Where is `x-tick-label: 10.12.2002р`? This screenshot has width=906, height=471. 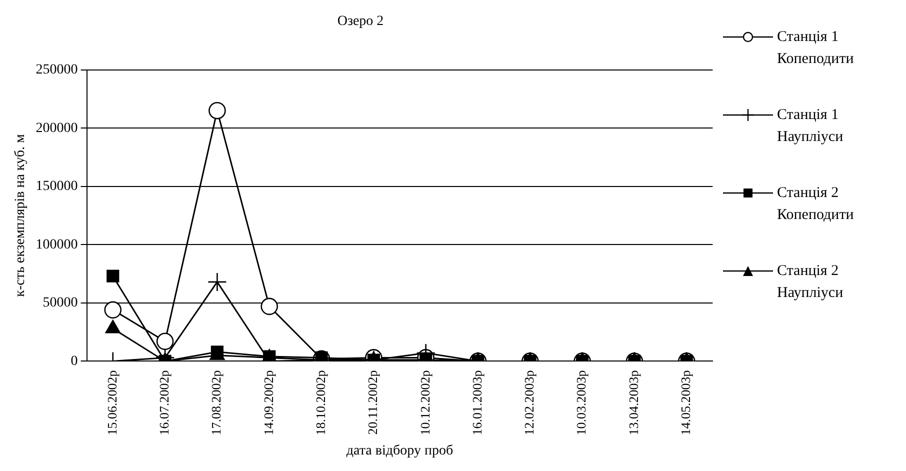
x-tick-label: 10.12.2002р is located at coordinates (424, 403).